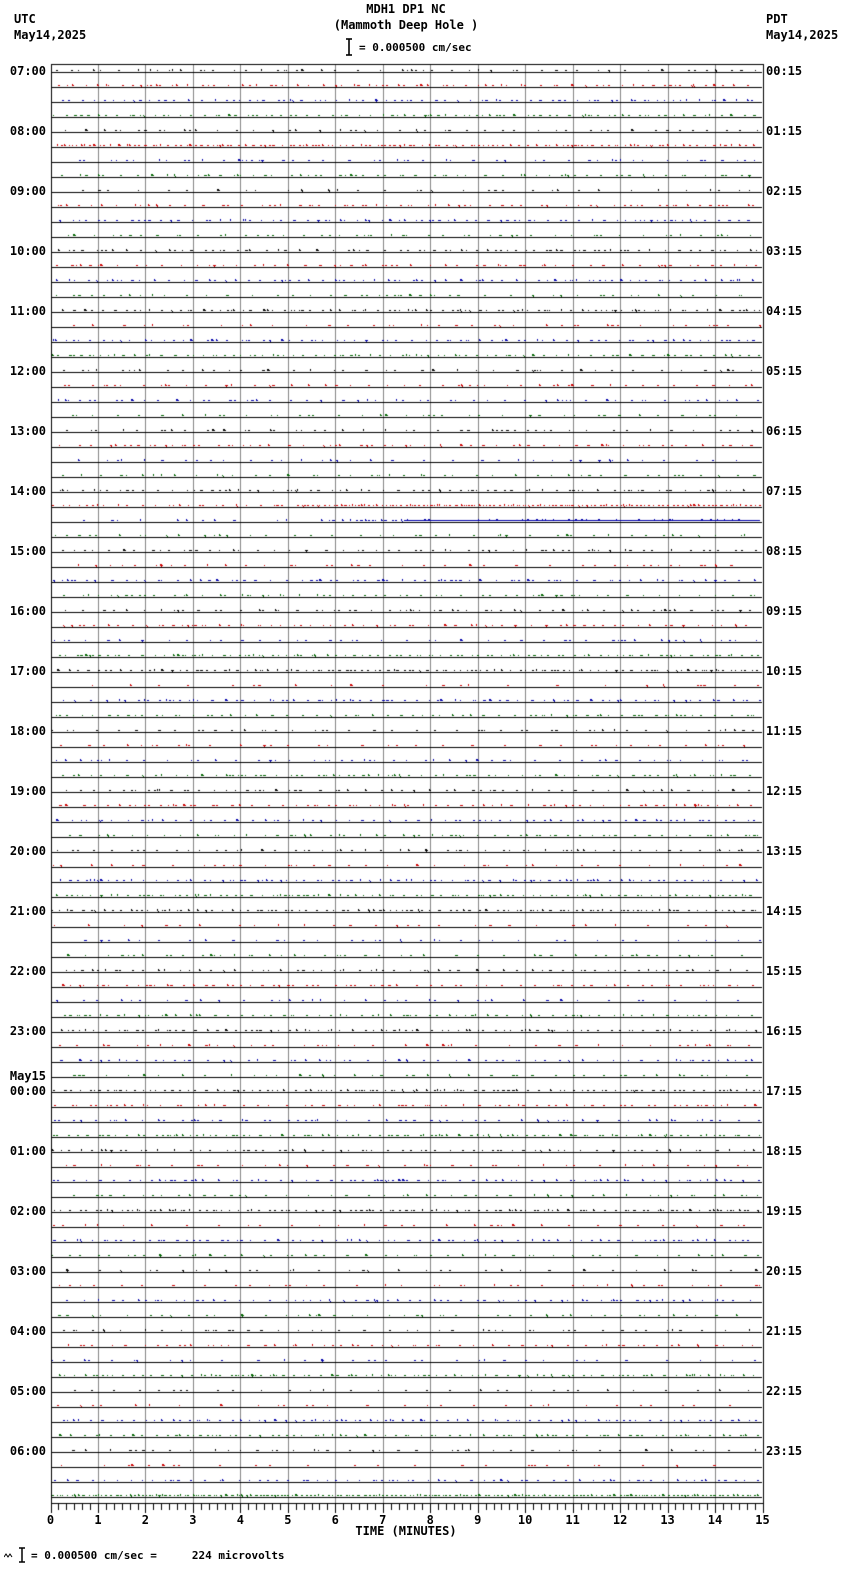 The height and width of the screenshot is (1584, 850). What do you see at coordinates (784, 491) in the screenshot?
I see `pdt-time-label: 07:15` at bounding box center [784, 491].